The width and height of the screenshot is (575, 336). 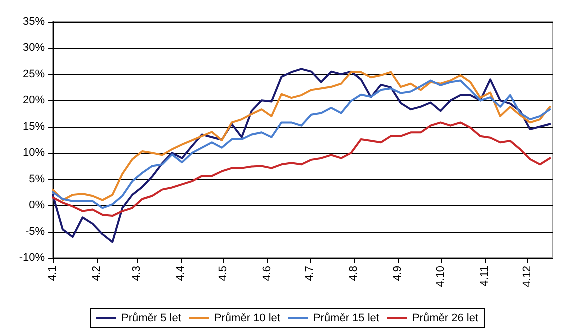 I want to click on x-tick-label: 4.4, so click(x=180, y=274).